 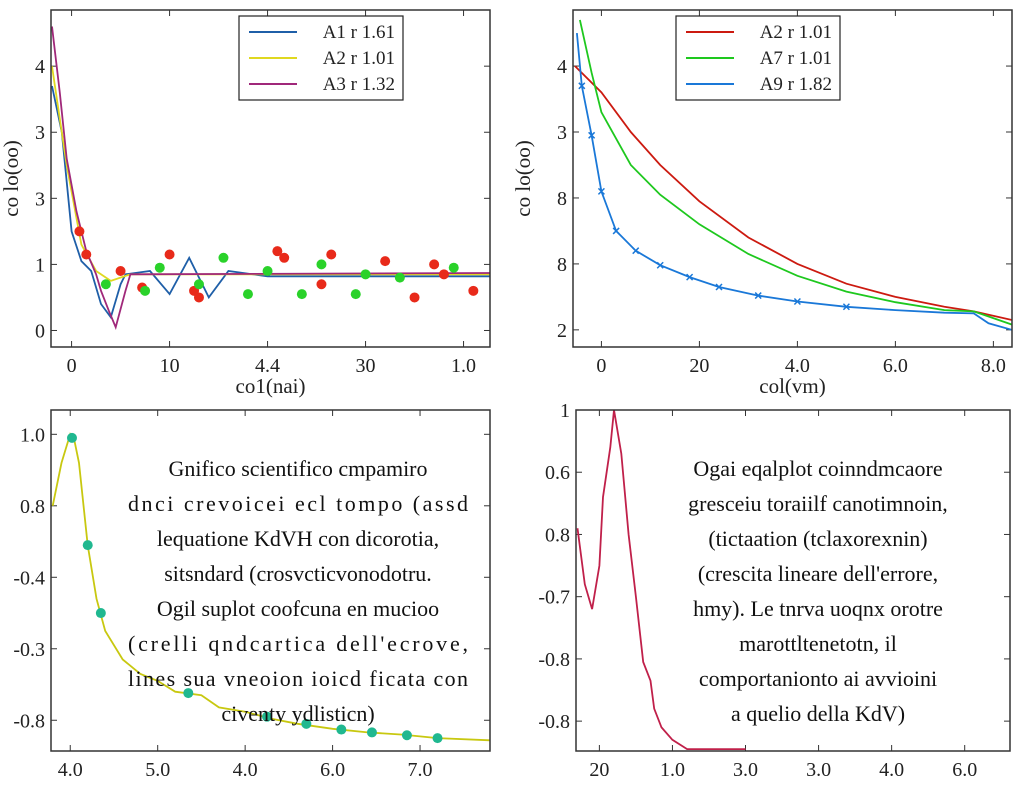 What do you see at coordinates (11, 178) in the screenshot?
I see `y-axis-label: co lo(oo)` at bounding box center [11, 178].